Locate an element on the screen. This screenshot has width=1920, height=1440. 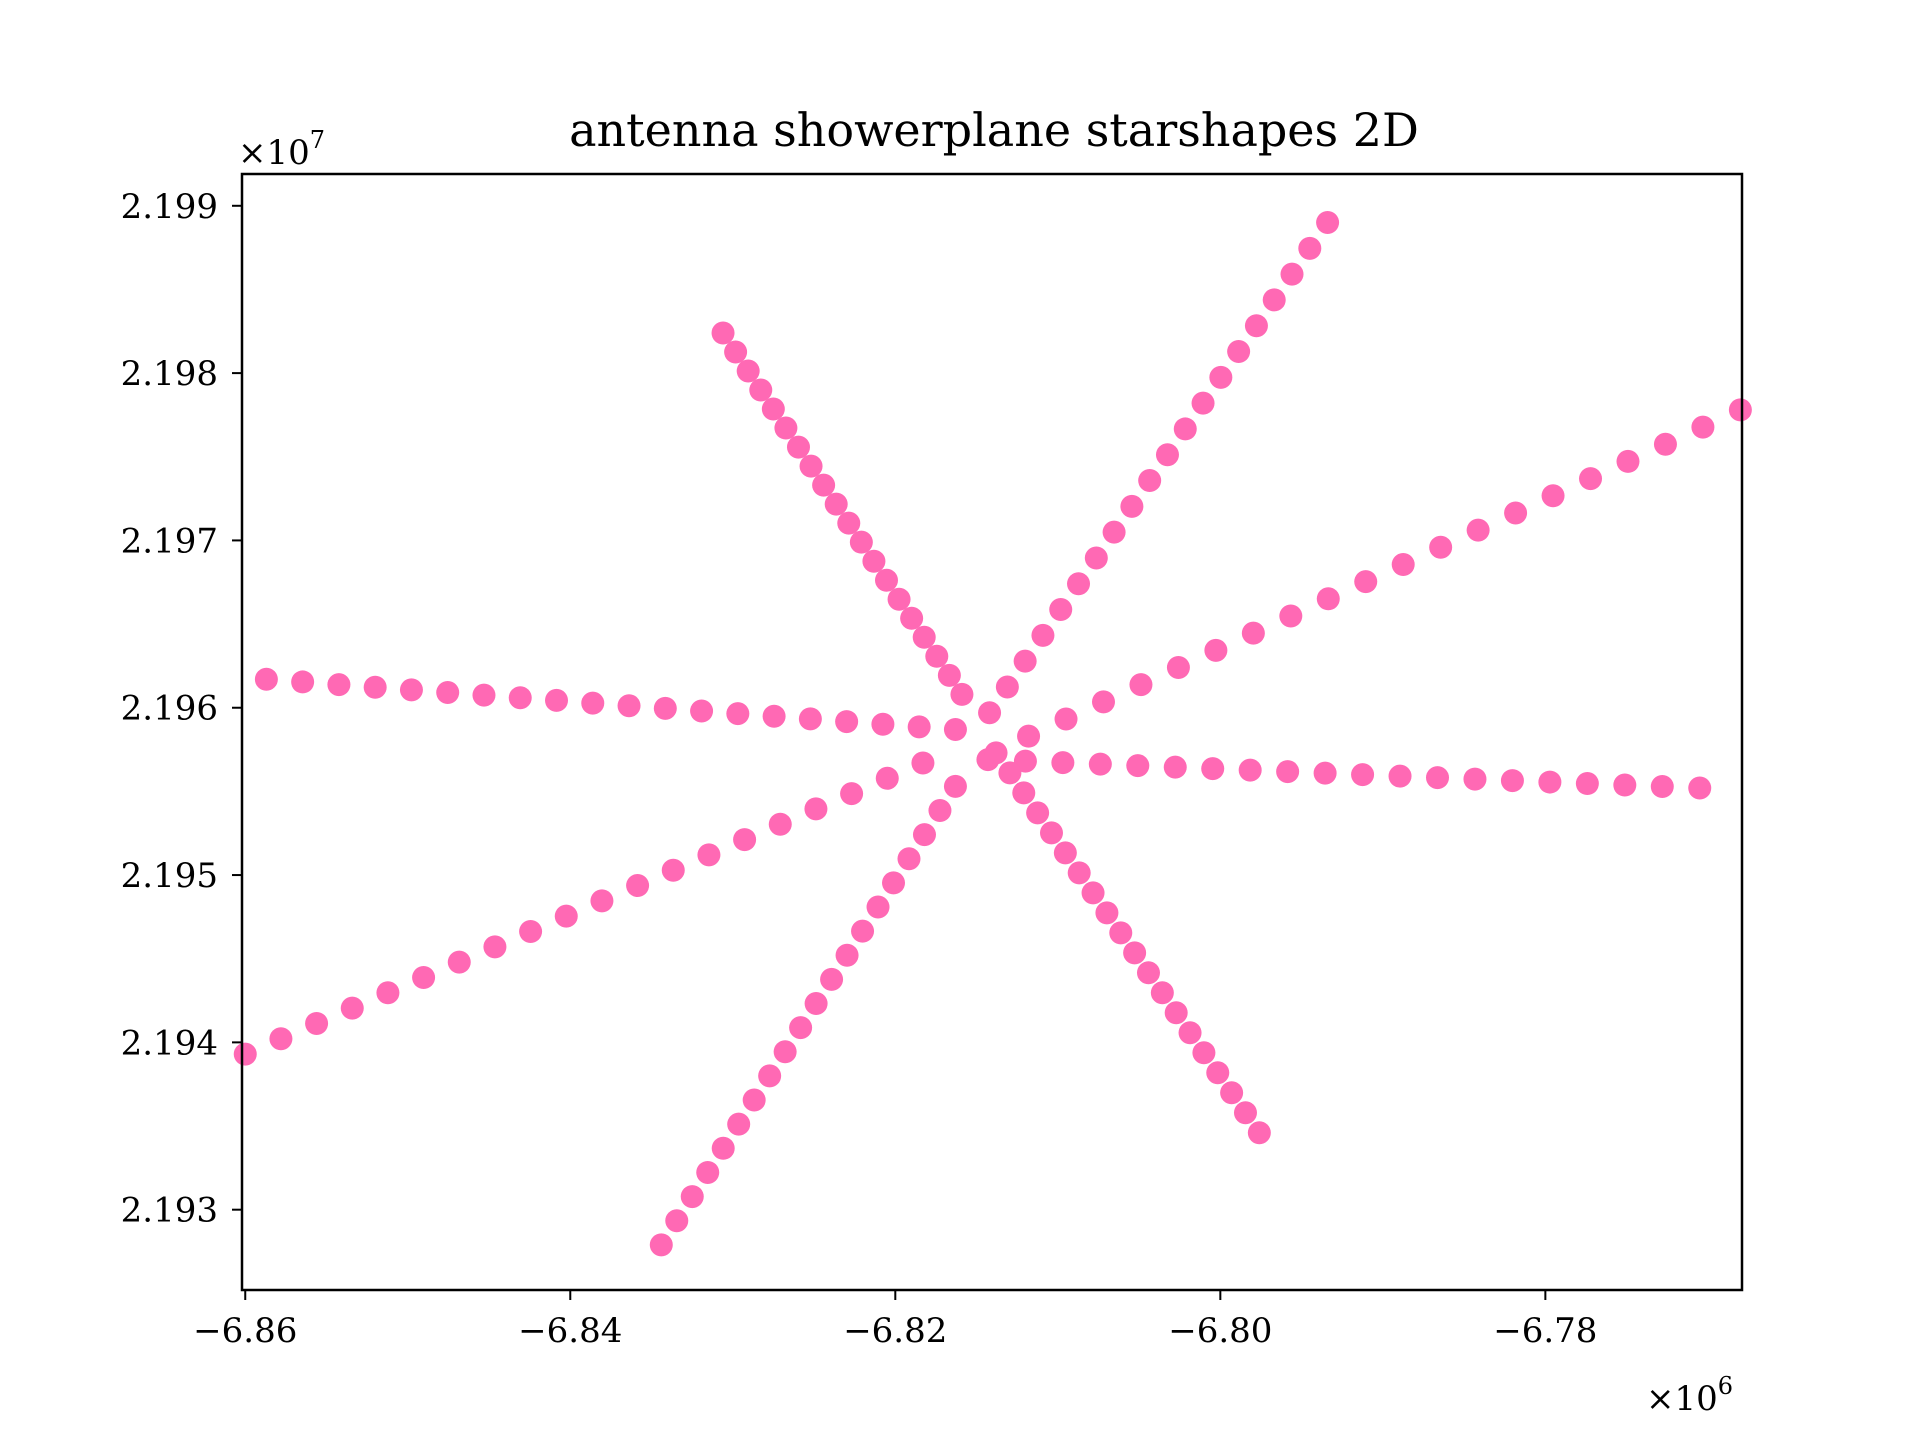
y-tick-label: 2.194 is located at coordinates (169, 1043).